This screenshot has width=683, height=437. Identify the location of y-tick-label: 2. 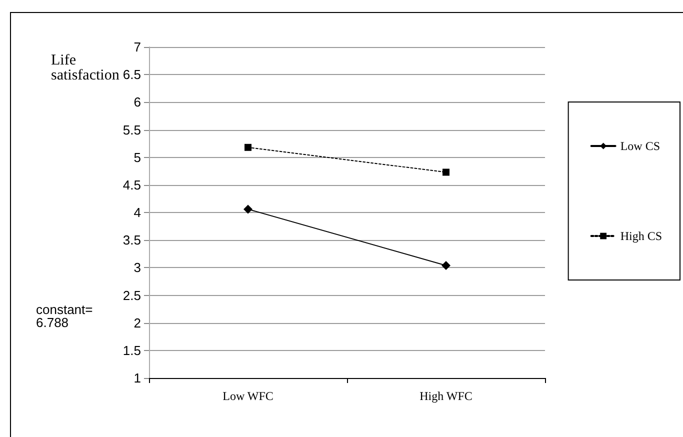
(137, 322).